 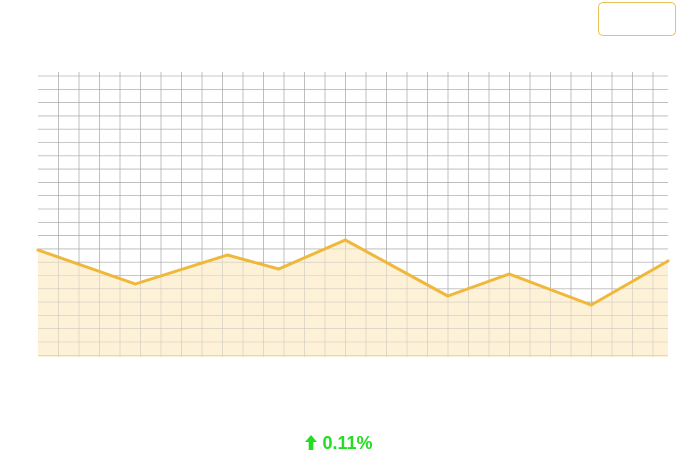 I want to click on change-indicator: 0.11%, so click(x=339, y=443).